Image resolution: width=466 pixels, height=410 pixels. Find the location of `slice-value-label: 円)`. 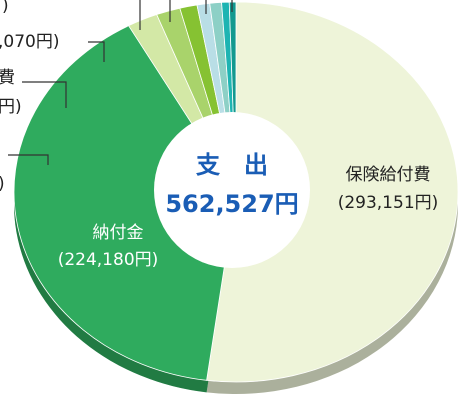

slice-value-label: 円) is located at coordinates (11, 107).